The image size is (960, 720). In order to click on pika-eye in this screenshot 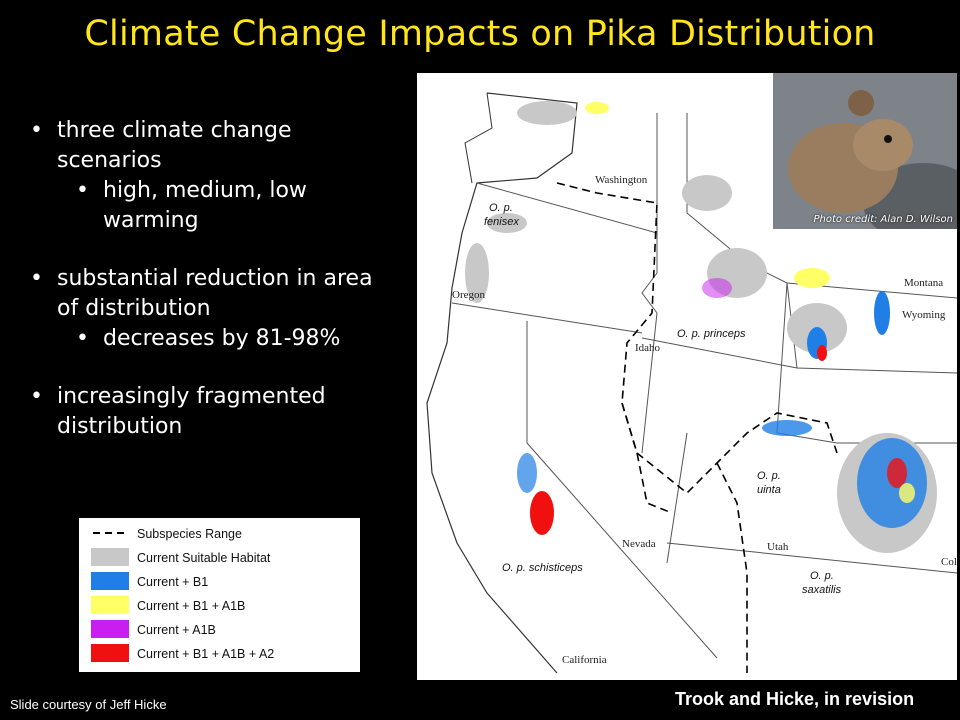, I will do `click(888, 139)`.